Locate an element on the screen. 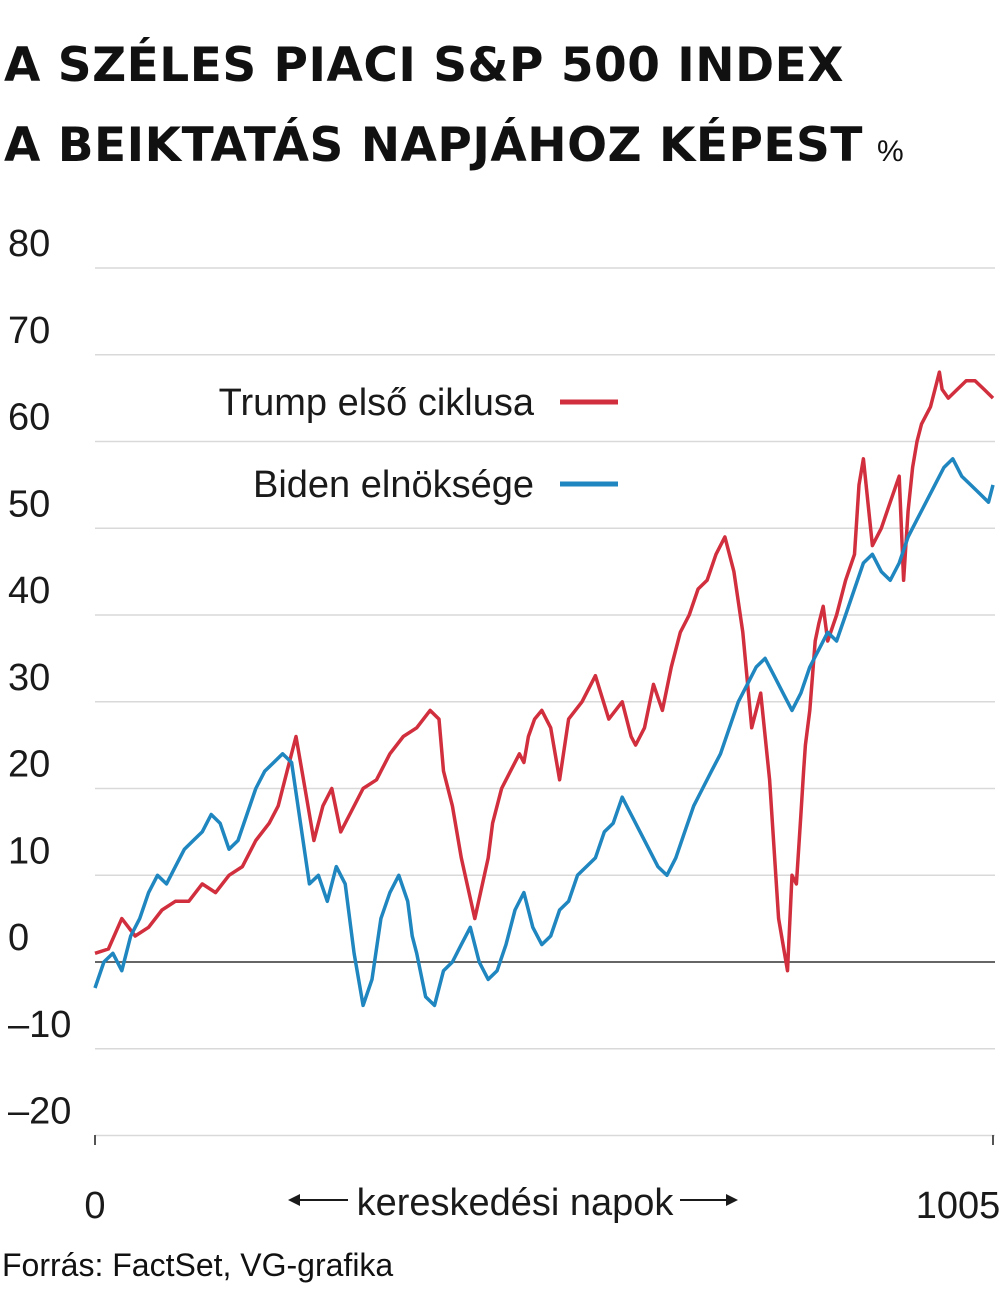 The height and width of the screenshot is (1307, 1000). y-tick-label: 0 is located at coordinates (18, 938).